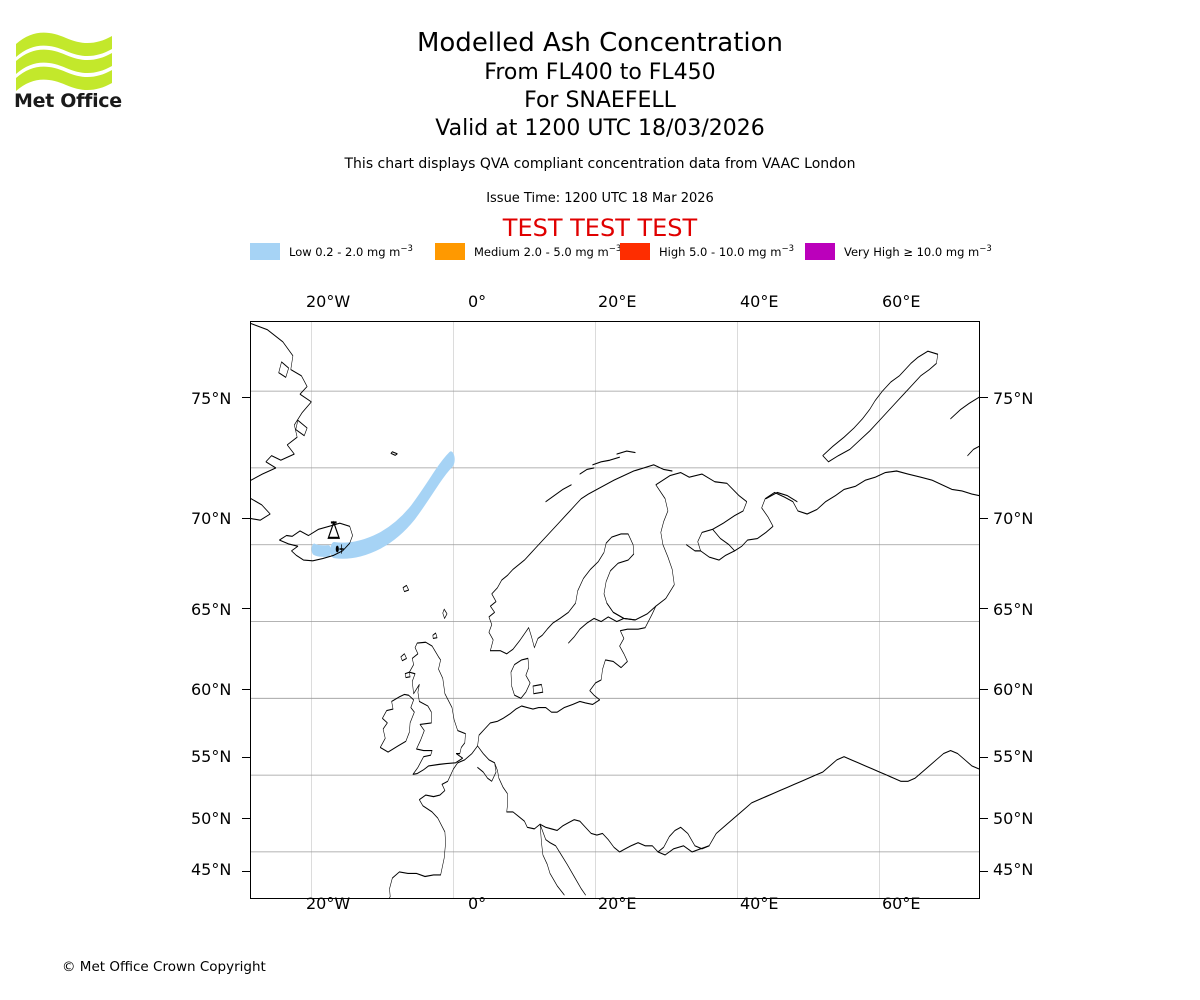  Describe the element at coordinates (211, 518) in the screenshot. I see `lat-tick-left-70N: 70°N` at that location.